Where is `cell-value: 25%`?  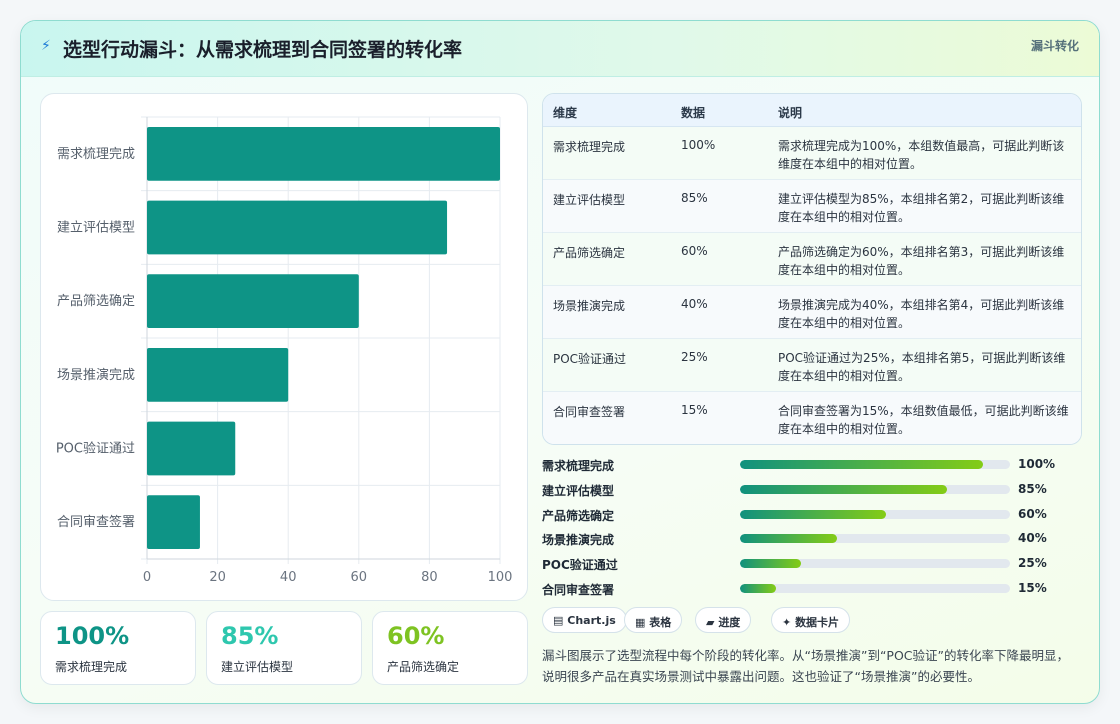 cell-value: 25% is located at coordinates (694, 357).